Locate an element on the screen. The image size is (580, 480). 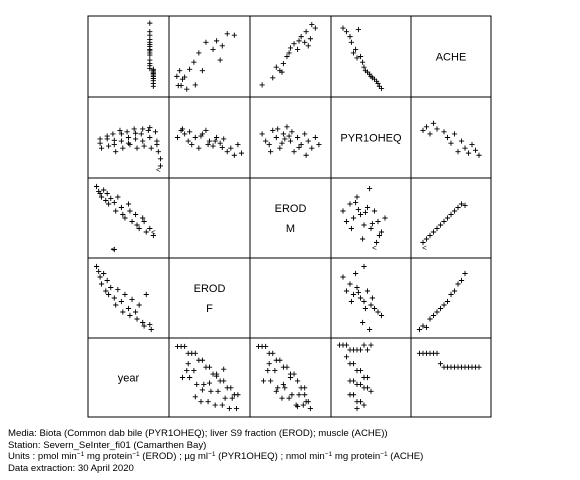
diagonal-label: PYR1OHEQ is located at coordinates (371, 139).